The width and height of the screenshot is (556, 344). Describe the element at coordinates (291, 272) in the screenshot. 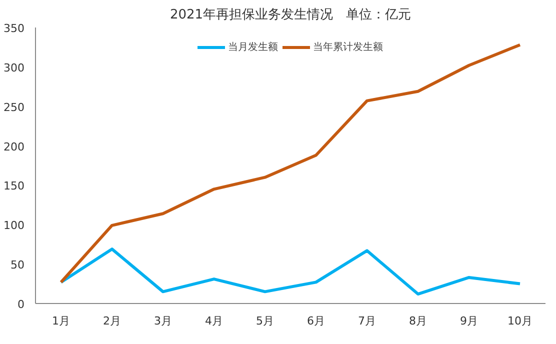

I see `line-series` at that location.